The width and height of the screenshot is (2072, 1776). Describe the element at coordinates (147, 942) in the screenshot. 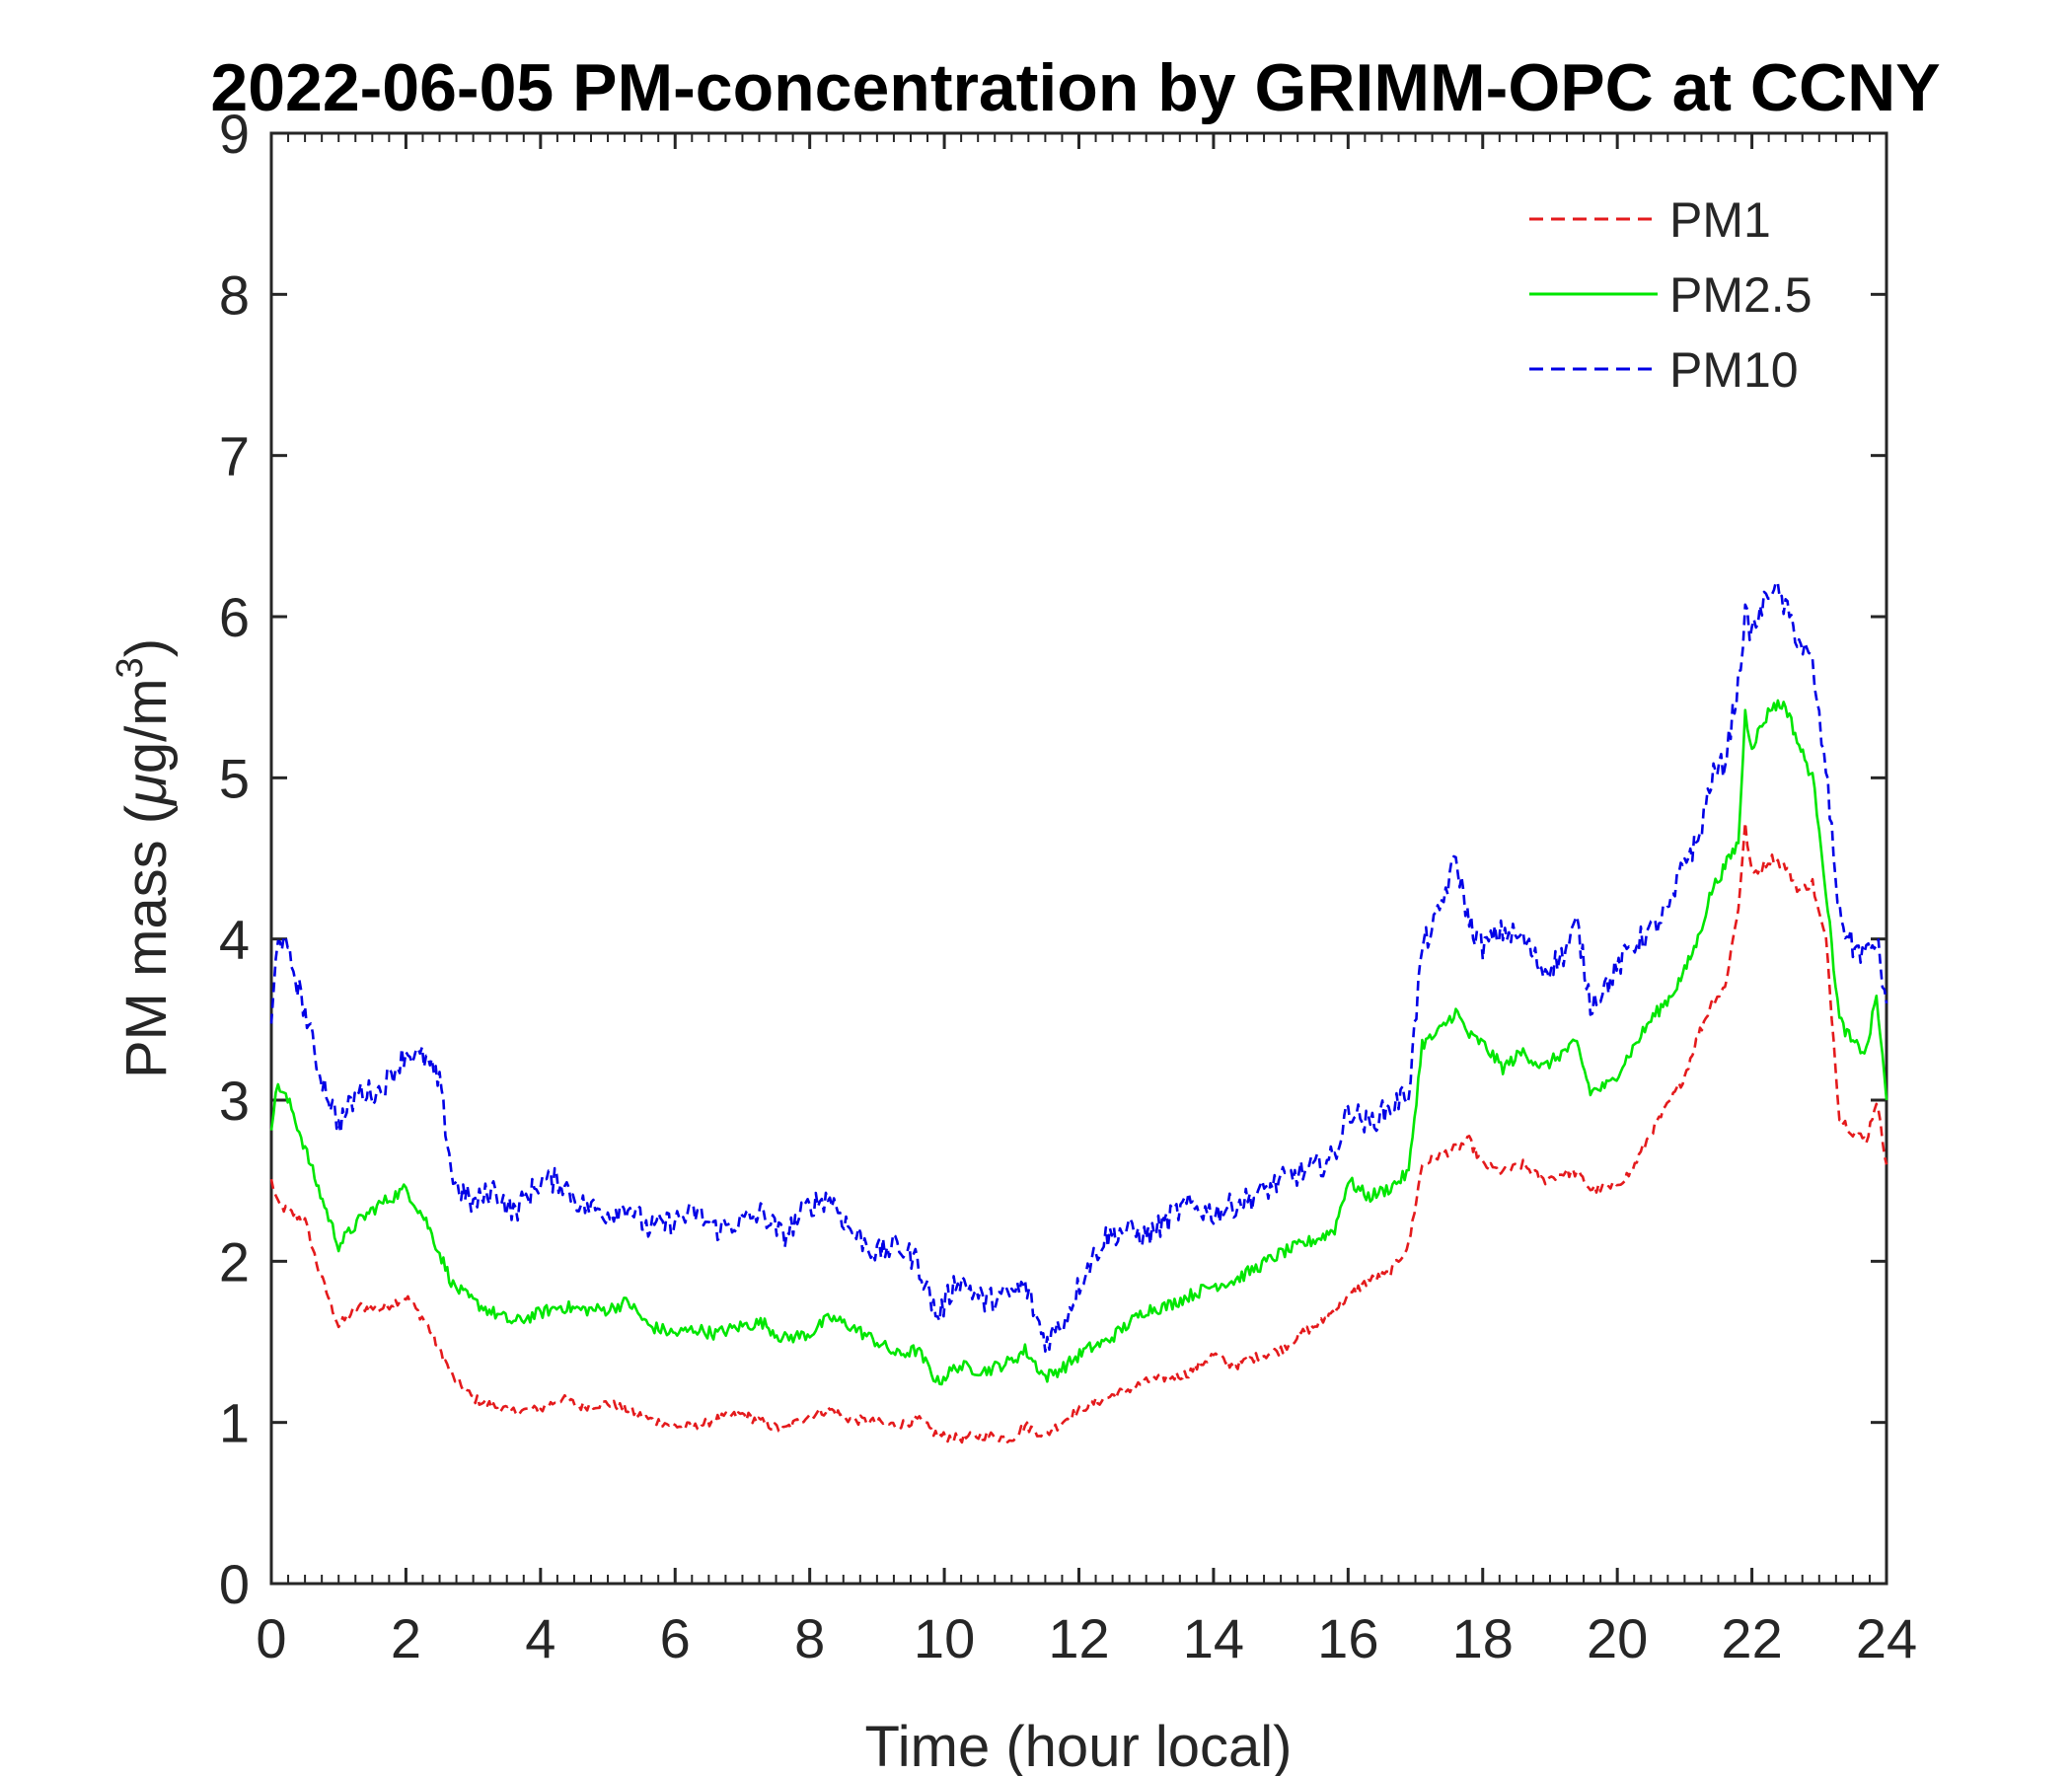

I see `y-axis-label-main: PM mass (` at that location.